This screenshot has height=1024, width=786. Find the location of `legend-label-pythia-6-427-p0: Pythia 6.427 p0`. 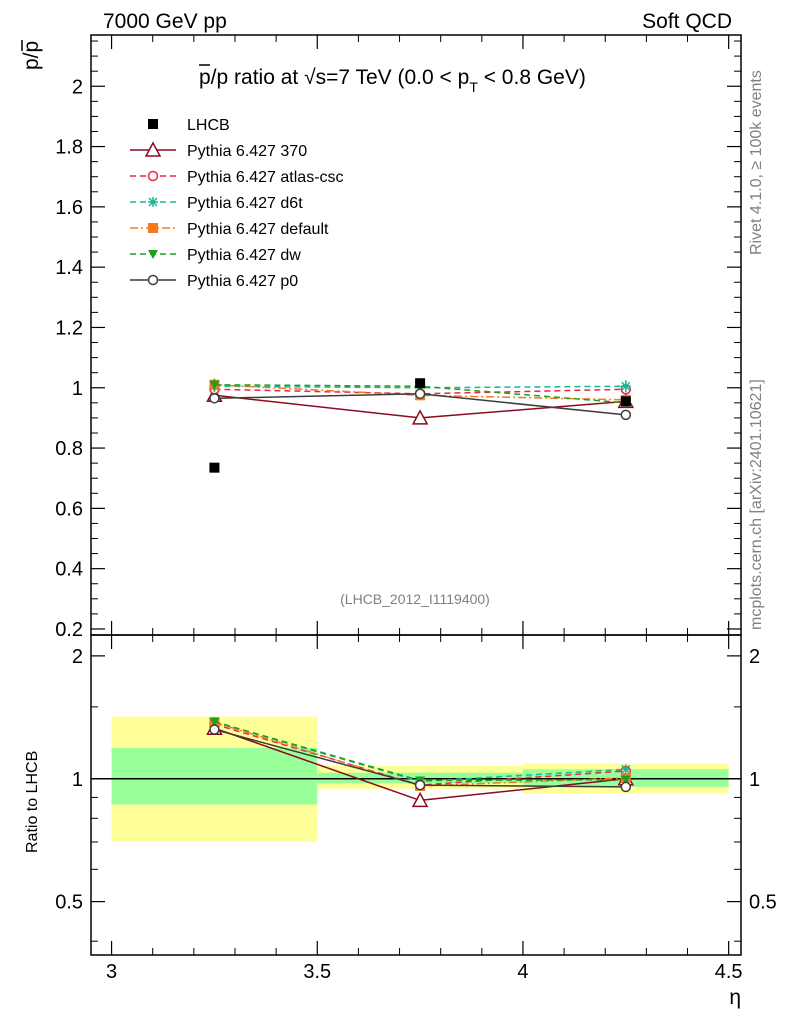

legend-label-pythia-6-427-p0: Pythia 6.427 p0 is located at coordinates (242, 281).